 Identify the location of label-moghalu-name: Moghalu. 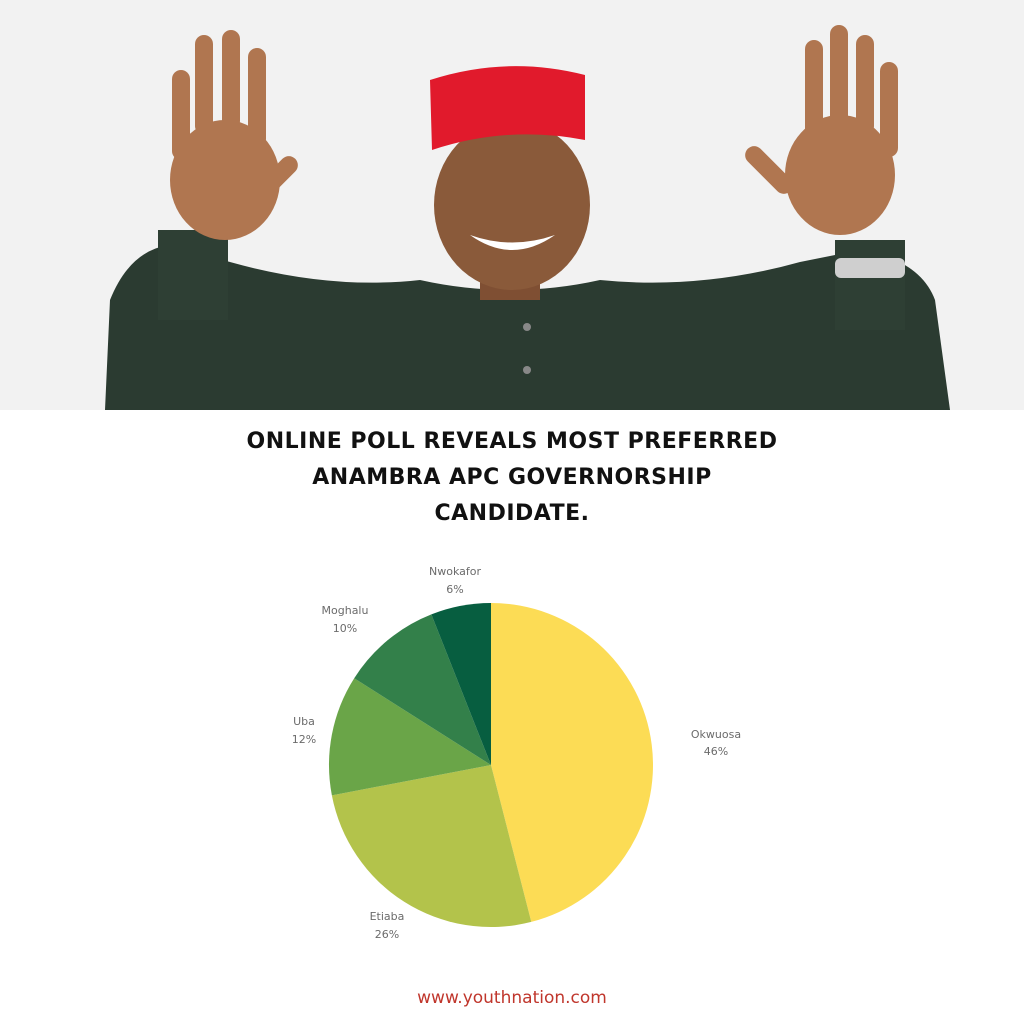
(345, 610).